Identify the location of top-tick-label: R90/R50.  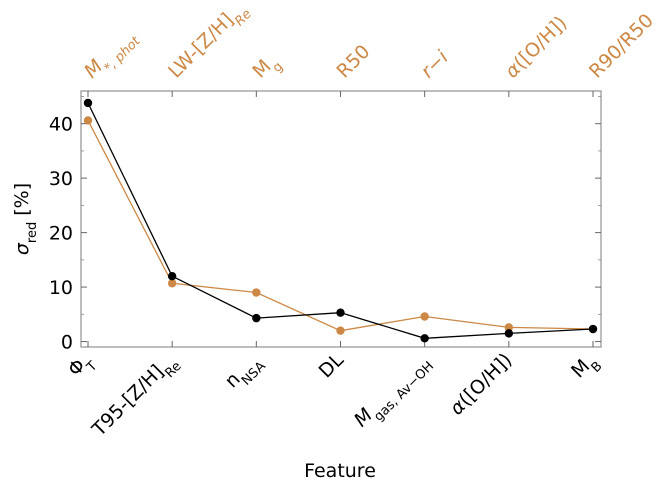
(621, 46).